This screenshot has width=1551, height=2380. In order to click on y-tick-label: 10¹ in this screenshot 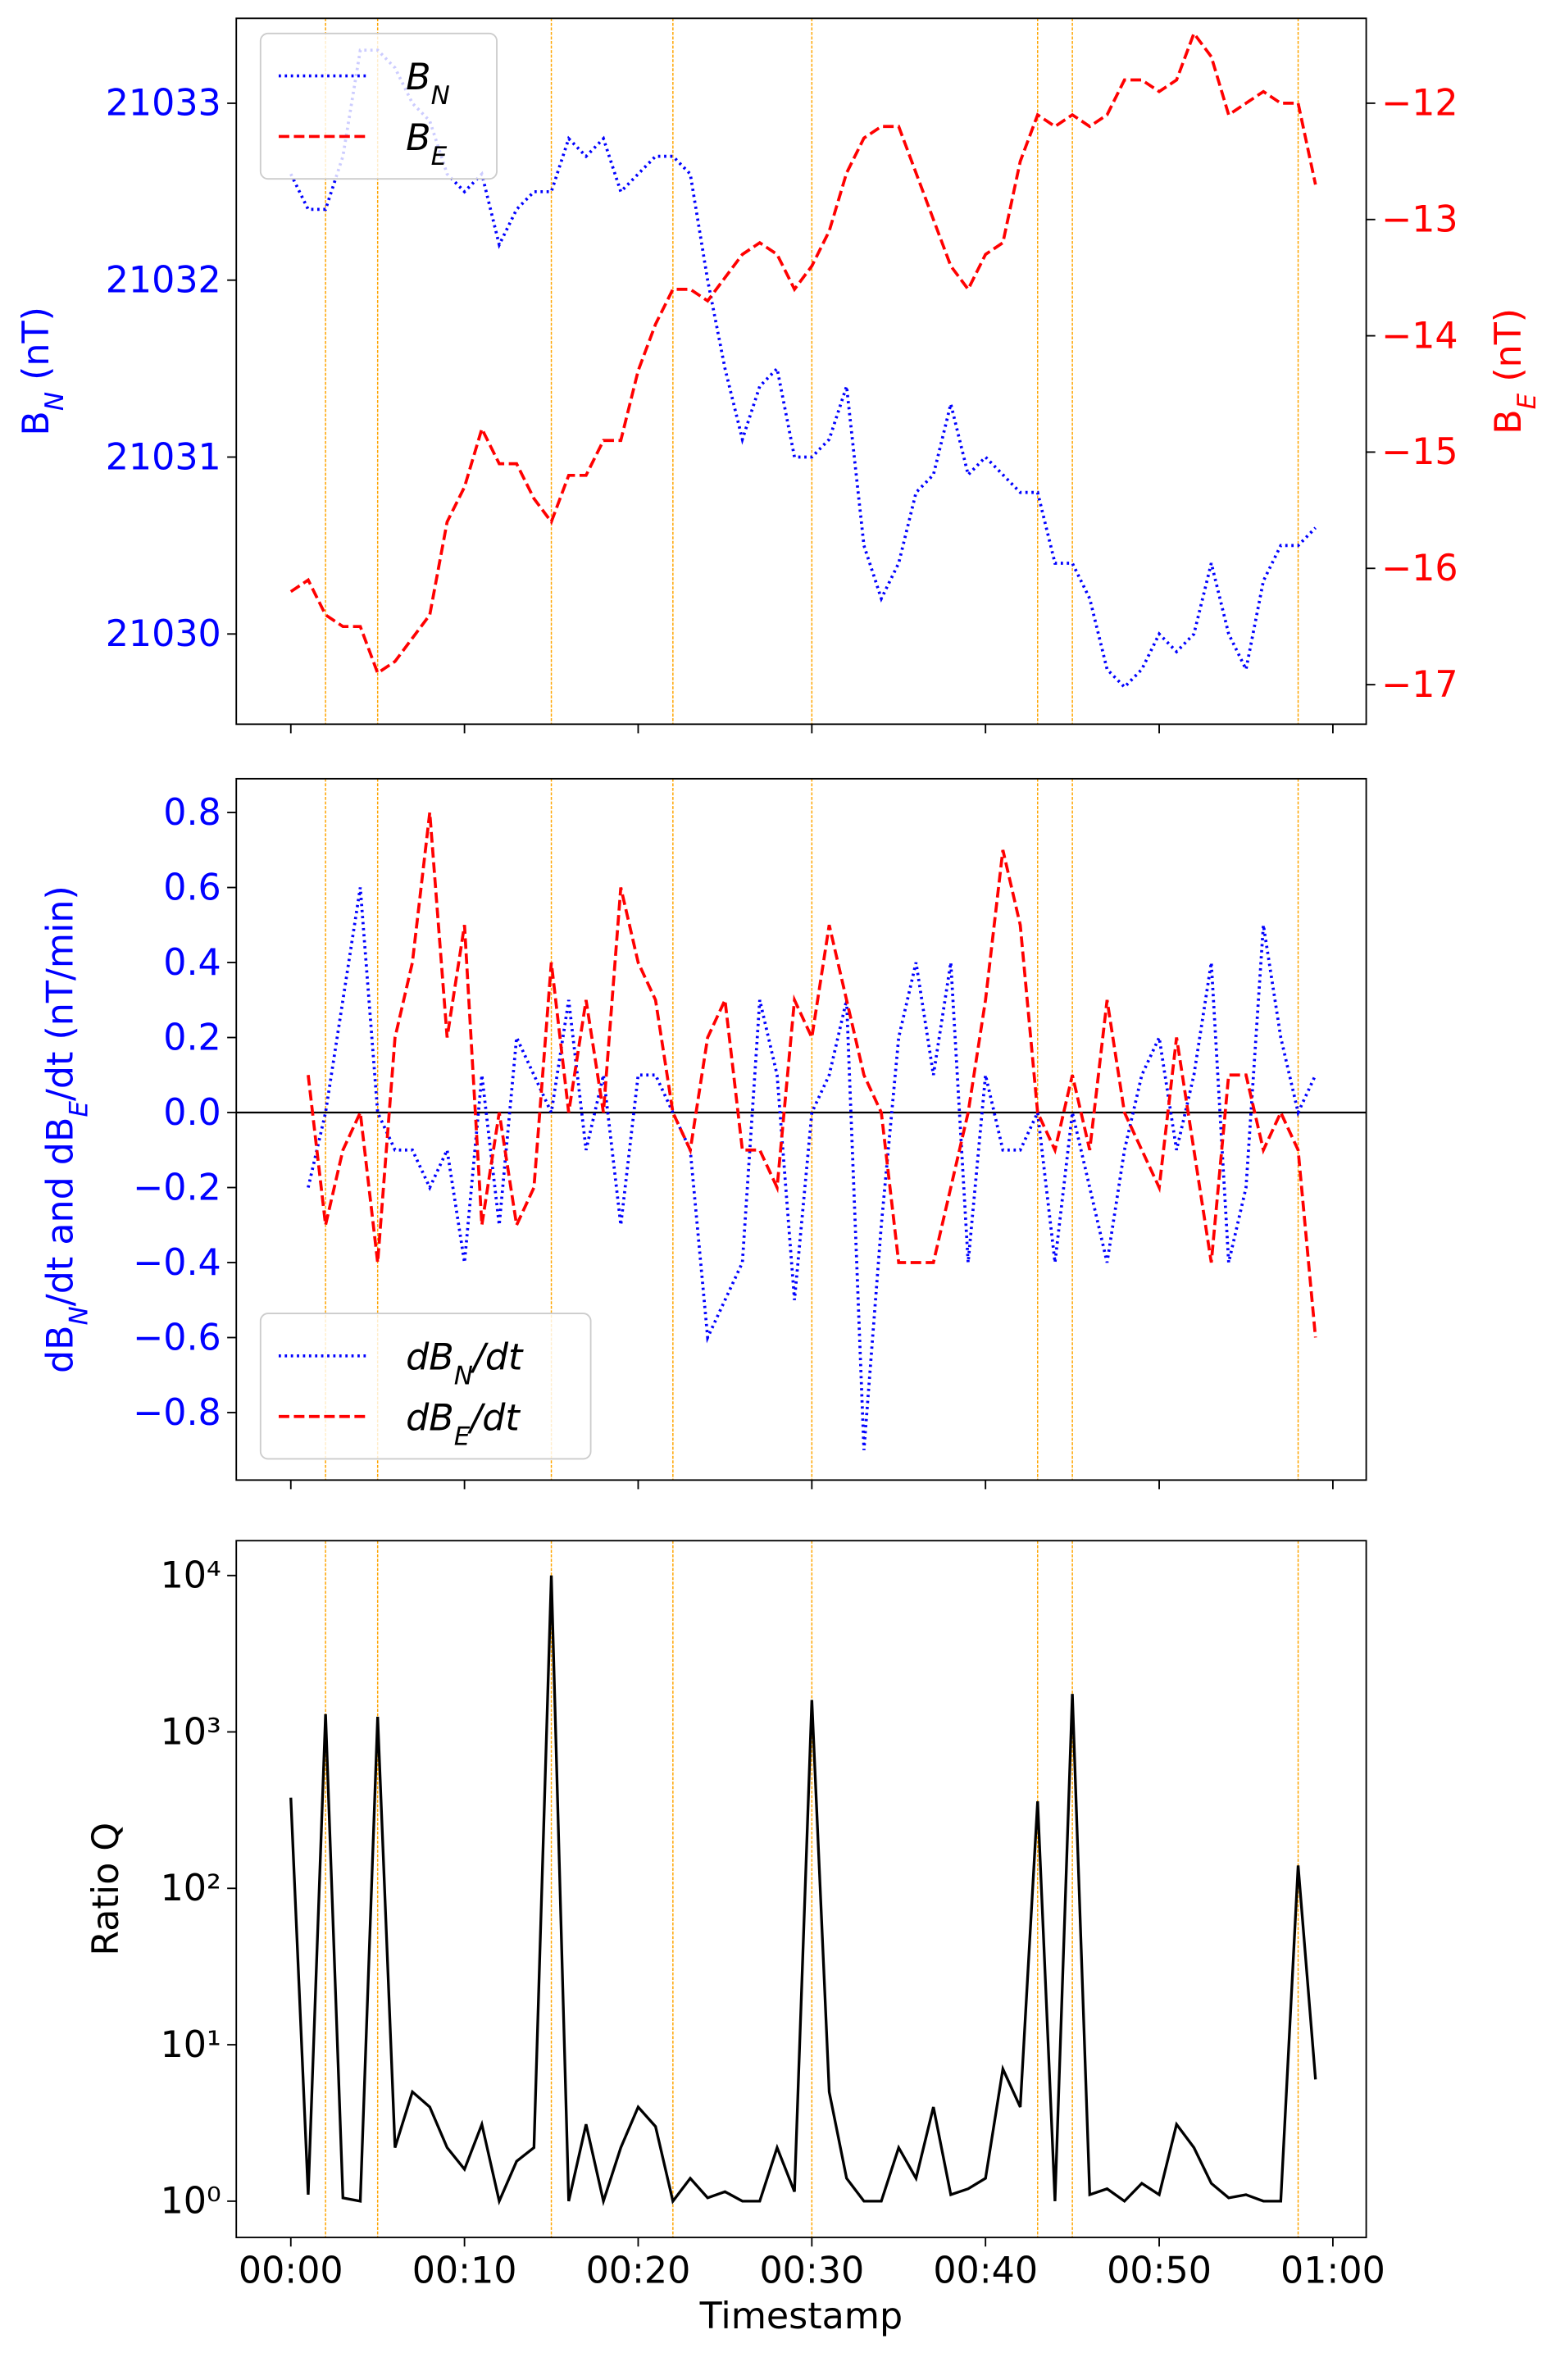, I will do `click(191, 2045)`.